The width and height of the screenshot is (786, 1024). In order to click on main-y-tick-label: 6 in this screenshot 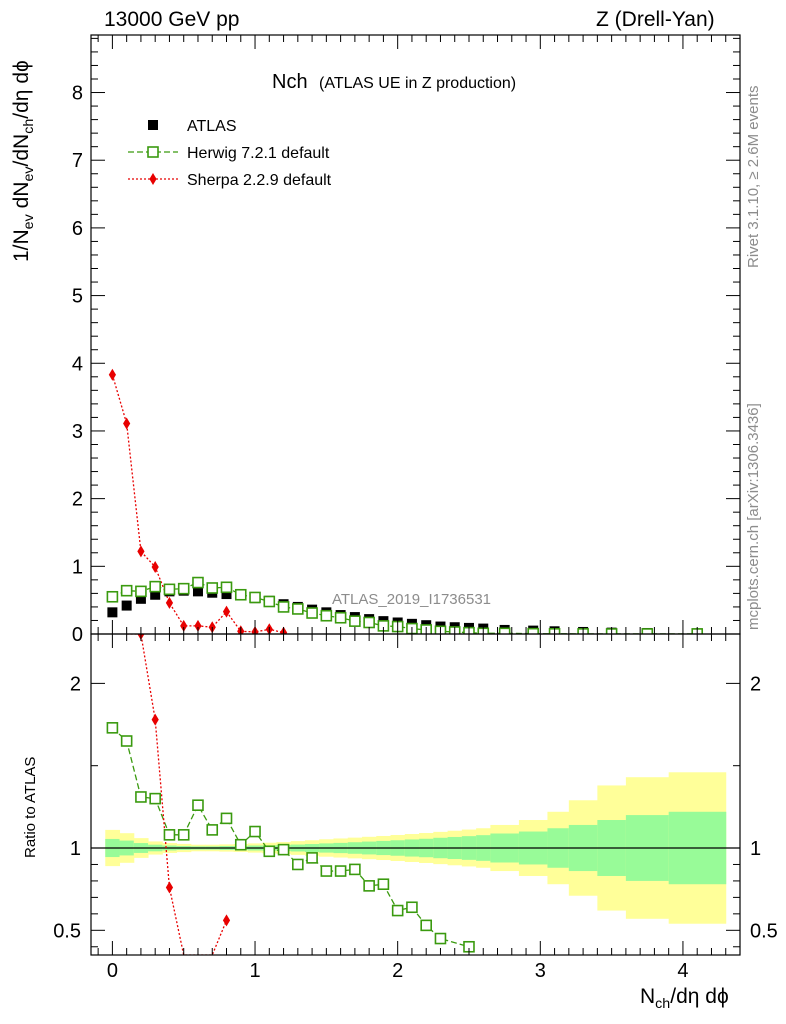, I will do `click(77, 229)`.